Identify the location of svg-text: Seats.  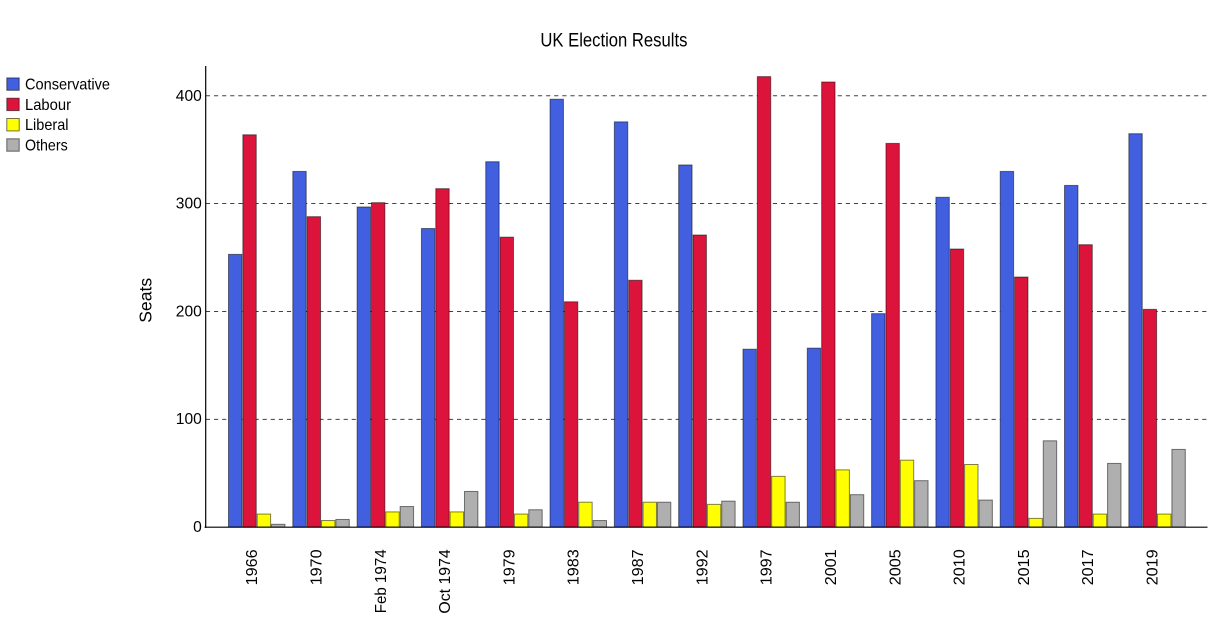
(145, 300).